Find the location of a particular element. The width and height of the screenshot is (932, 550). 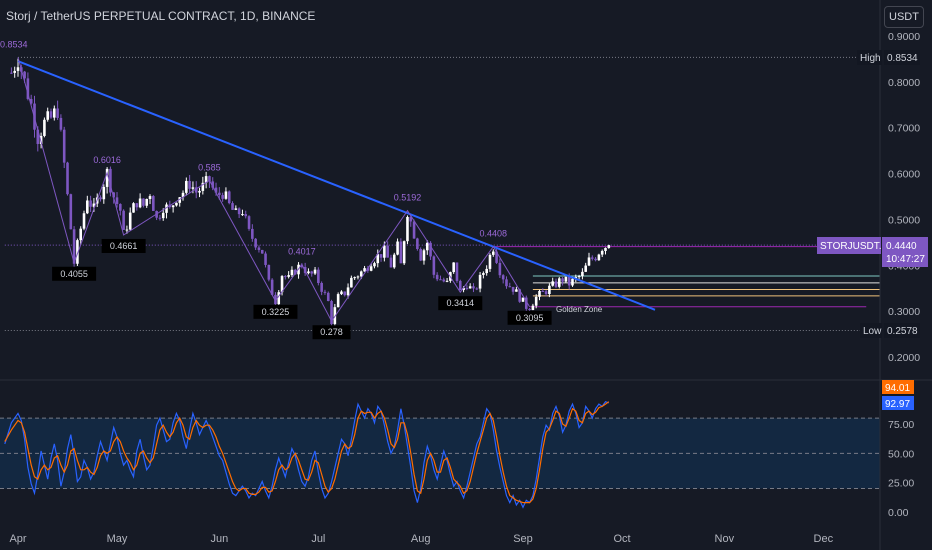

time-tick-label: May is located at coordinates (117, 539).